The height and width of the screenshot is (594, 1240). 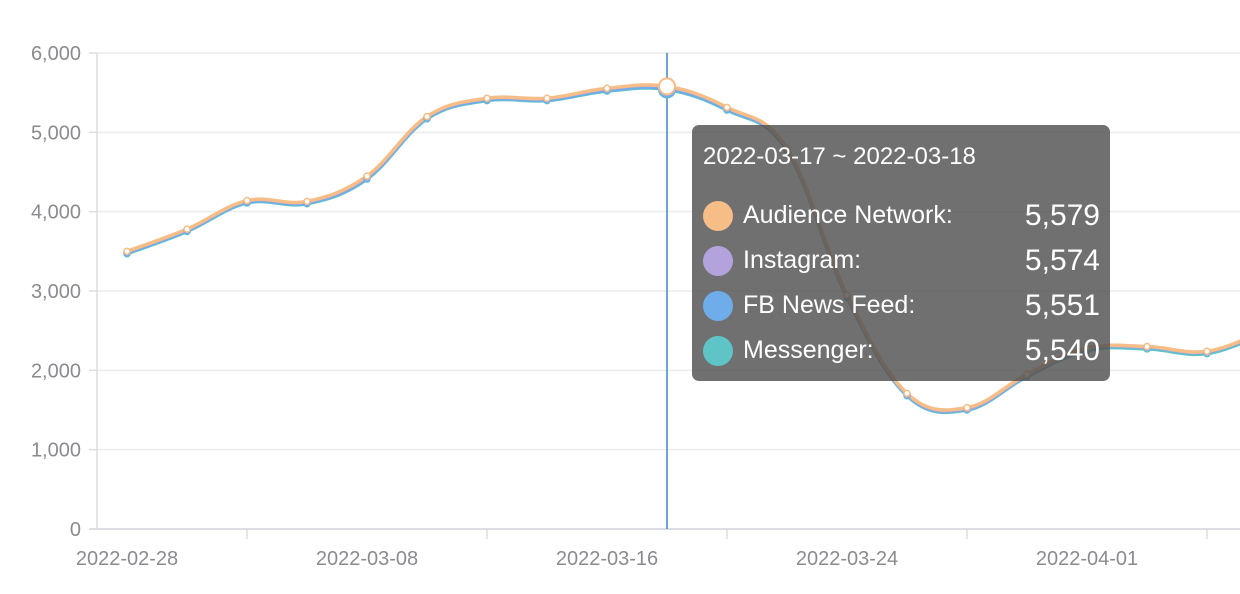 I want to click on tooltip-value: 5,540, so click(x=1062, y=350).